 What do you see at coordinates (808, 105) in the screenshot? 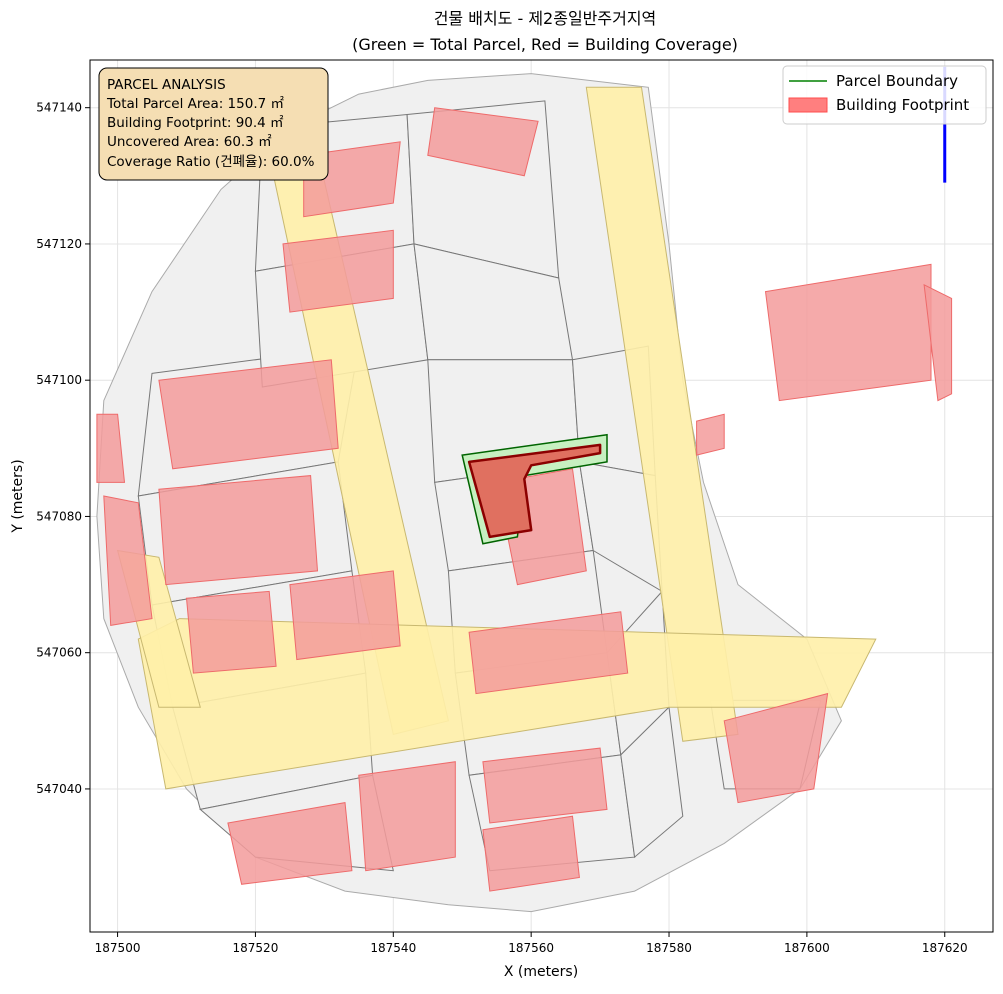
I see `legend-swatch-building-footprint` at bounding box center [808, 105].